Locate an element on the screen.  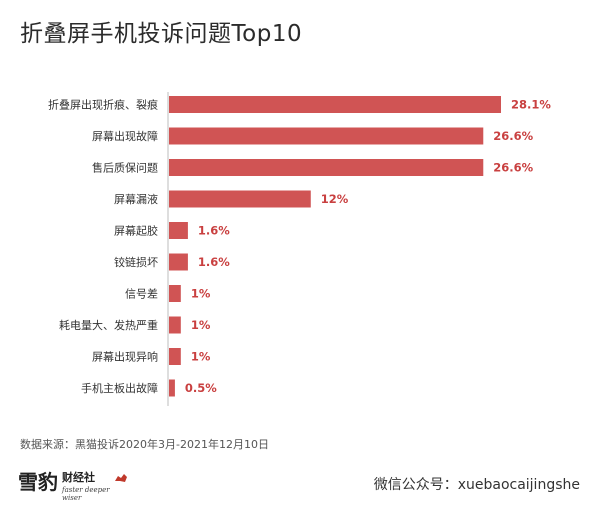
category-label: 售后质保问题 is located at coordinates (125, 168).